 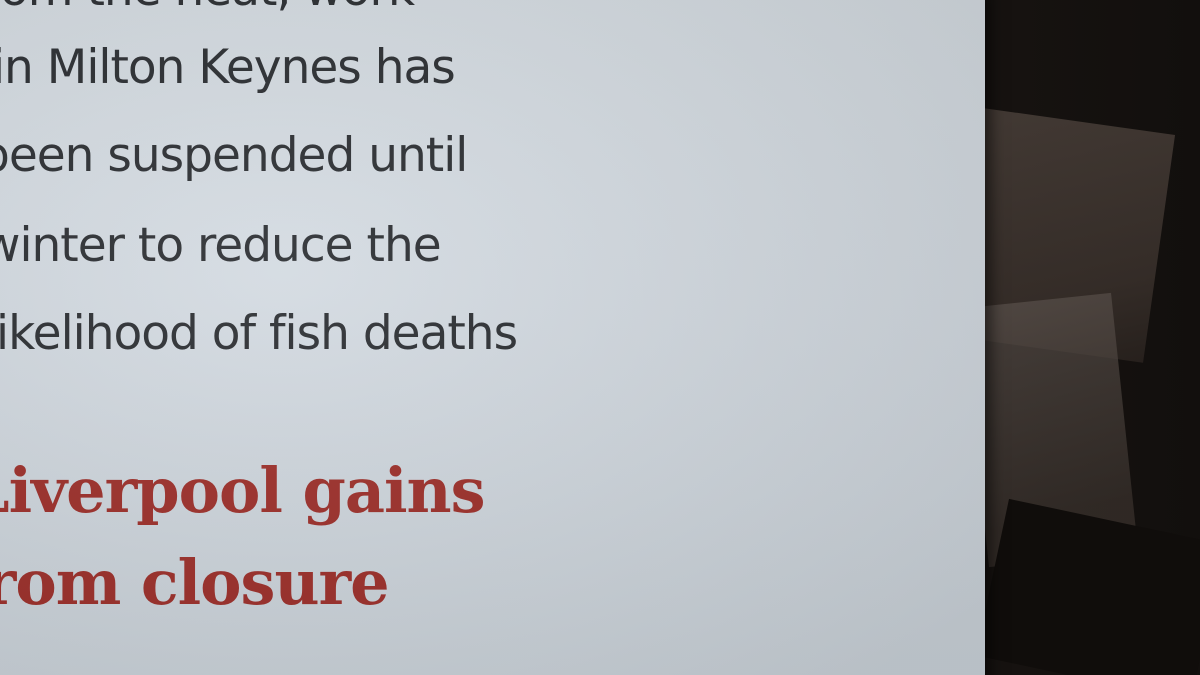 I want to click on body-line: likelihood of fish deaths, so click(x=259, y=333).